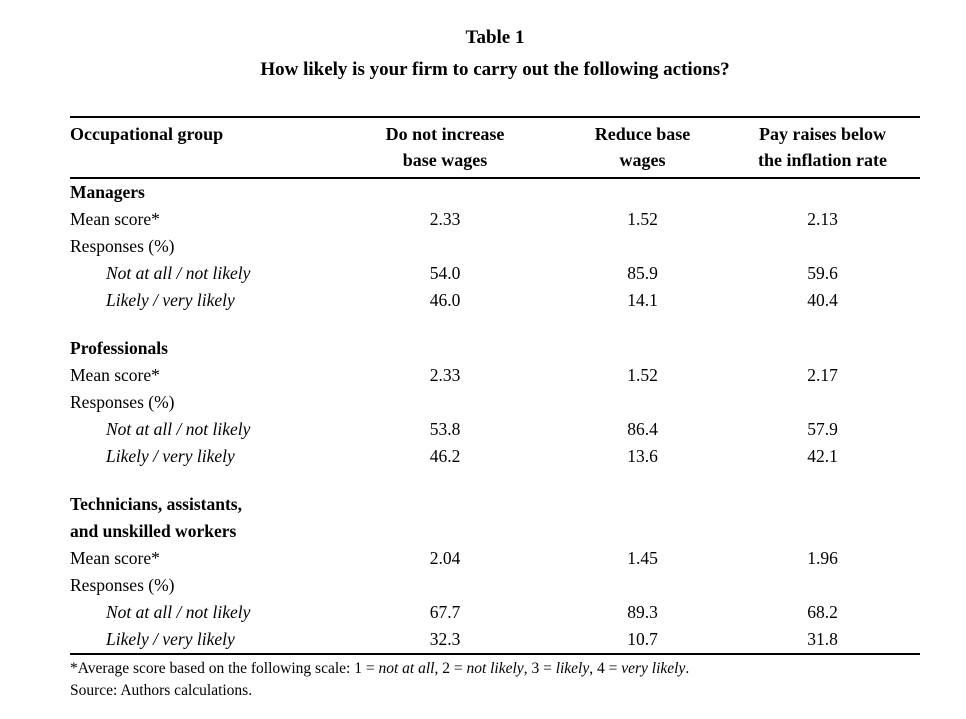  I want to click on mean-score-row: Mean score* 2.33 1.52 2.17, so click(495, 375).